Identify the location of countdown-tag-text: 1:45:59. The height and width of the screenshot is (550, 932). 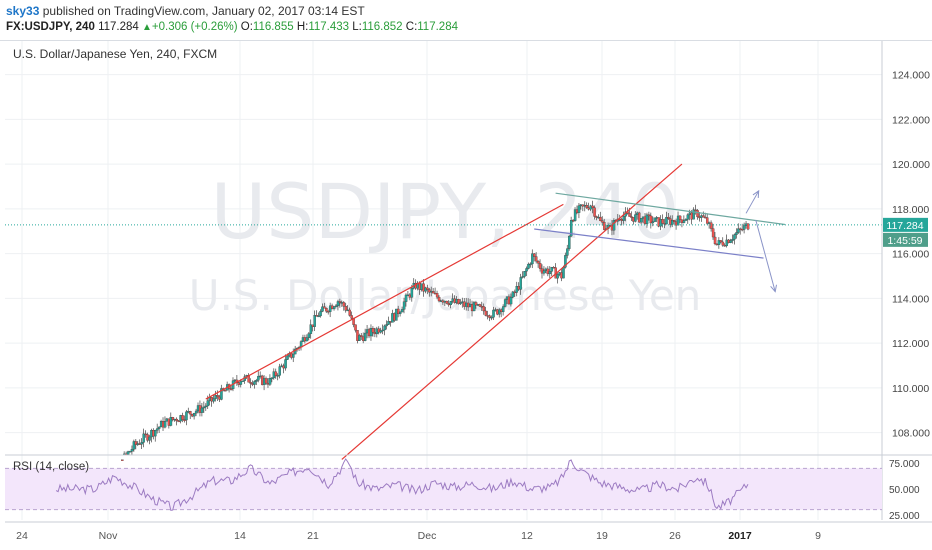
(904, 241).